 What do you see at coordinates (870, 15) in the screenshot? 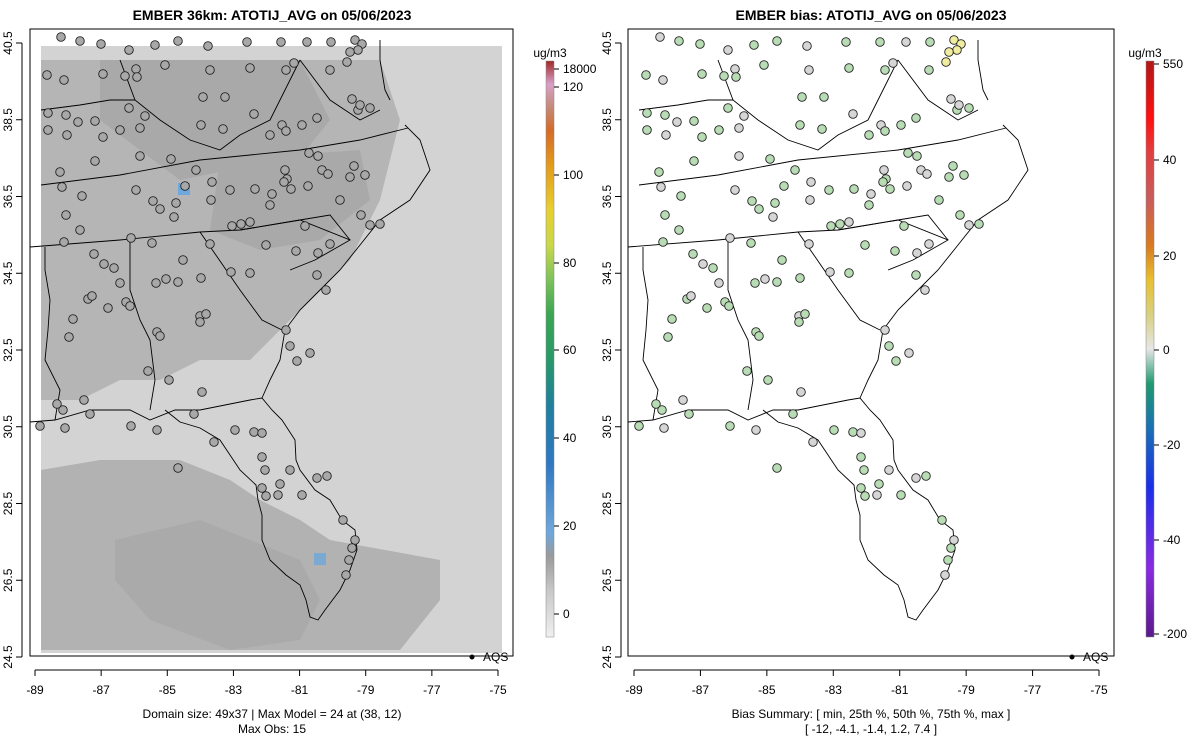
I see `right-panel-title: EMBER bias: ATOTIJ_AVG on 05/06/2023` at bounding box center [870, 15].